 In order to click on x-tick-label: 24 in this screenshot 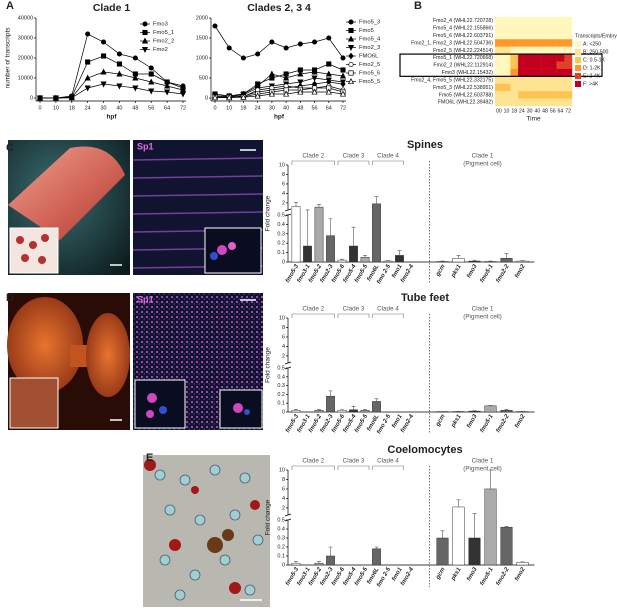, I will do `click(522, 111)`.